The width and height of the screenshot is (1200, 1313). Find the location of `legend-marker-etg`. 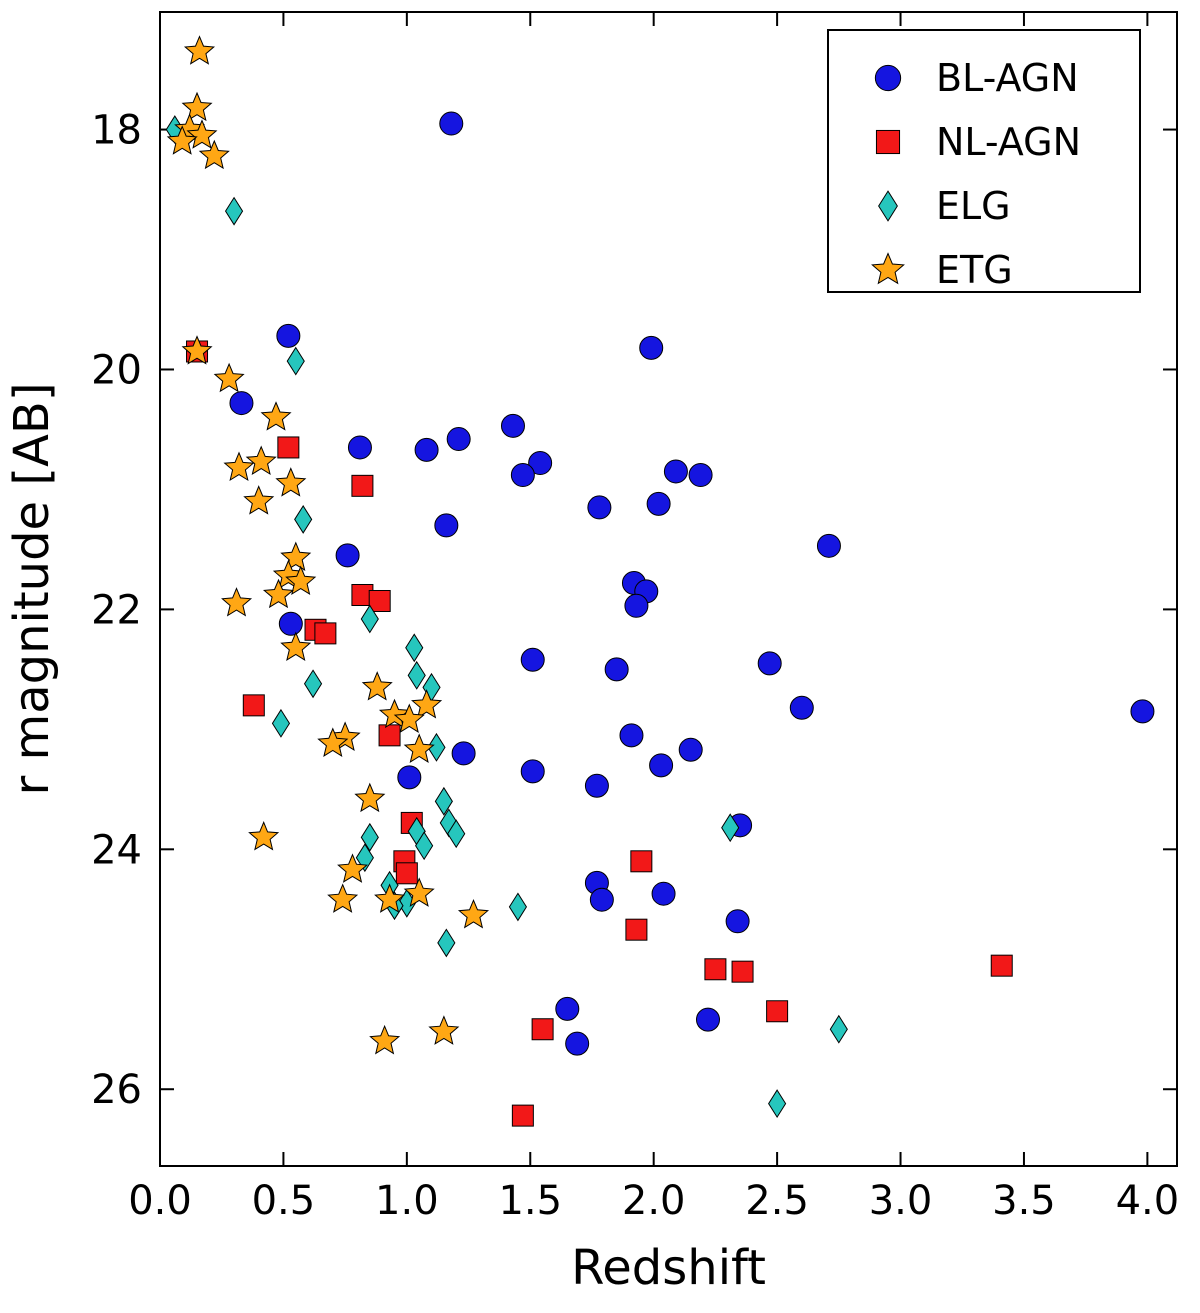

legend-marker-etg is located at coordinates (888, 268).